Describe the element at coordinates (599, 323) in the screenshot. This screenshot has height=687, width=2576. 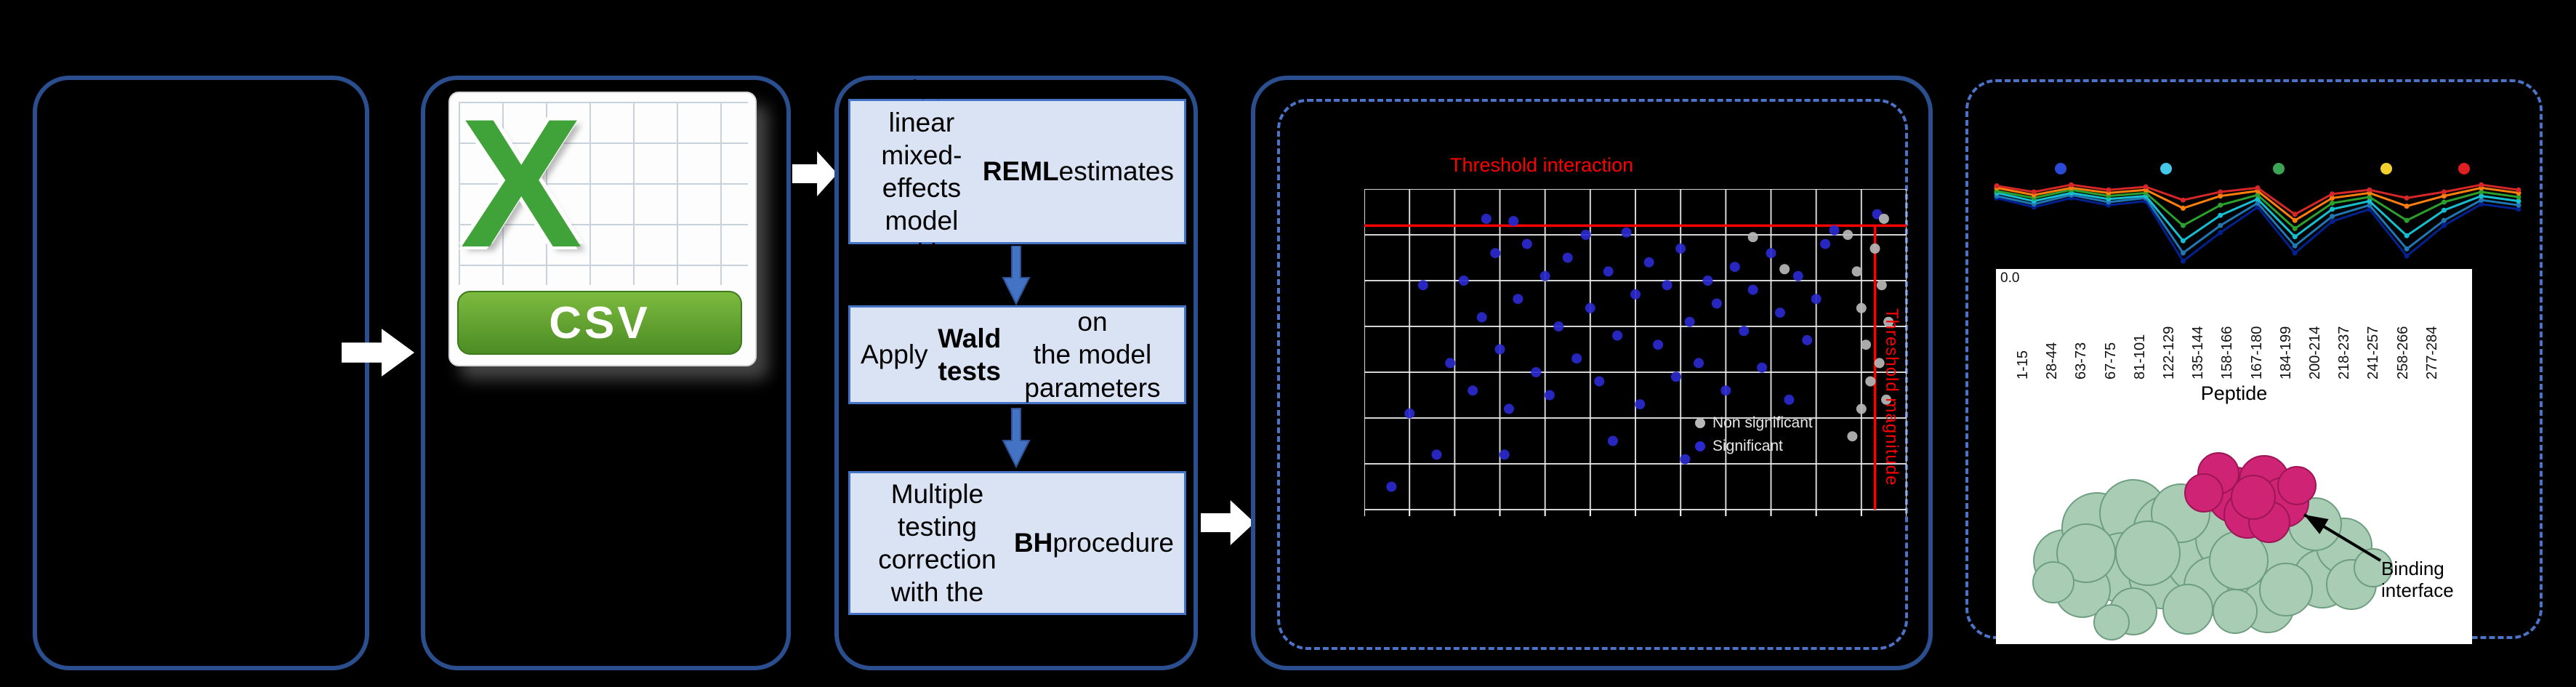
I see `csv-banner-label: CSV` at that location.